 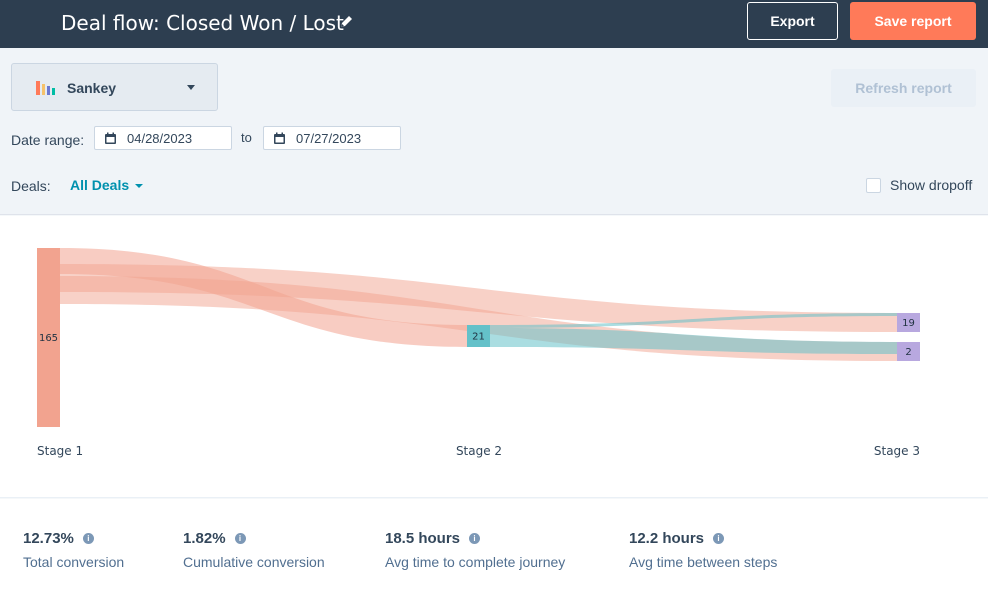 What do you see at coordinates (931, 185) in the screenshot?
I see `show-dropoff-label: Show dropoff` at bounding box center [931, 185].